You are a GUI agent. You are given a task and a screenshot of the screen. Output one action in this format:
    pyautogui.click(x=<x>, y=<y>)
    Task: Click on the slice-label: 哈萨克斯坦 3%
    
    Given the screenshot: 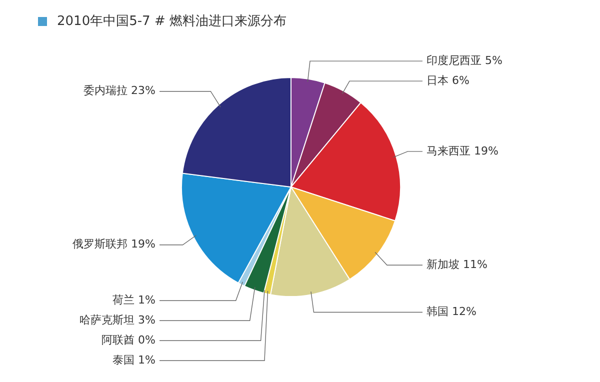 What is the action you would take?
    pyautogui.click(x=118, y=319)
    